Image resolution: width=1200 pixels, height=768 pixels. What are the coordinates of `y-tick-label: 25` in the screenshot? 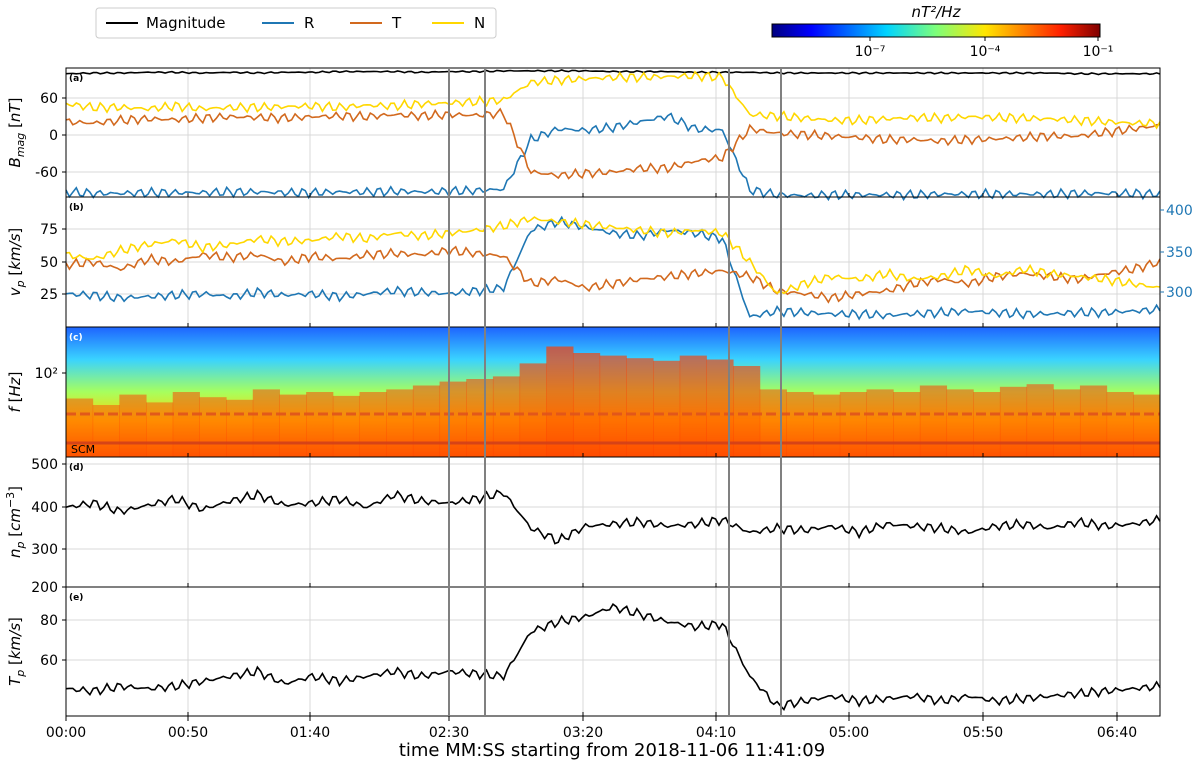 It's located at (49, 295).